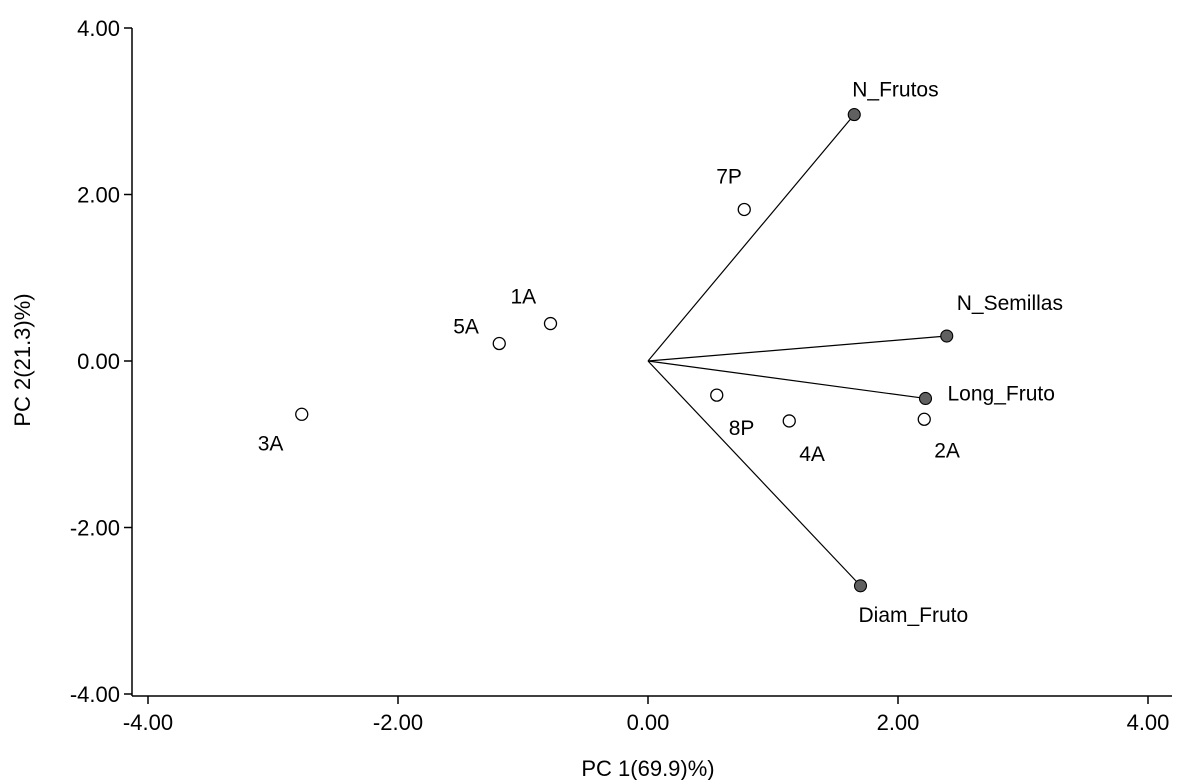 Image resolution: width=1177 pixels, height=780 pixels. Describe the element at coordinates (302, 414) in the screenshot. I see `observation-point-3a` at that location.